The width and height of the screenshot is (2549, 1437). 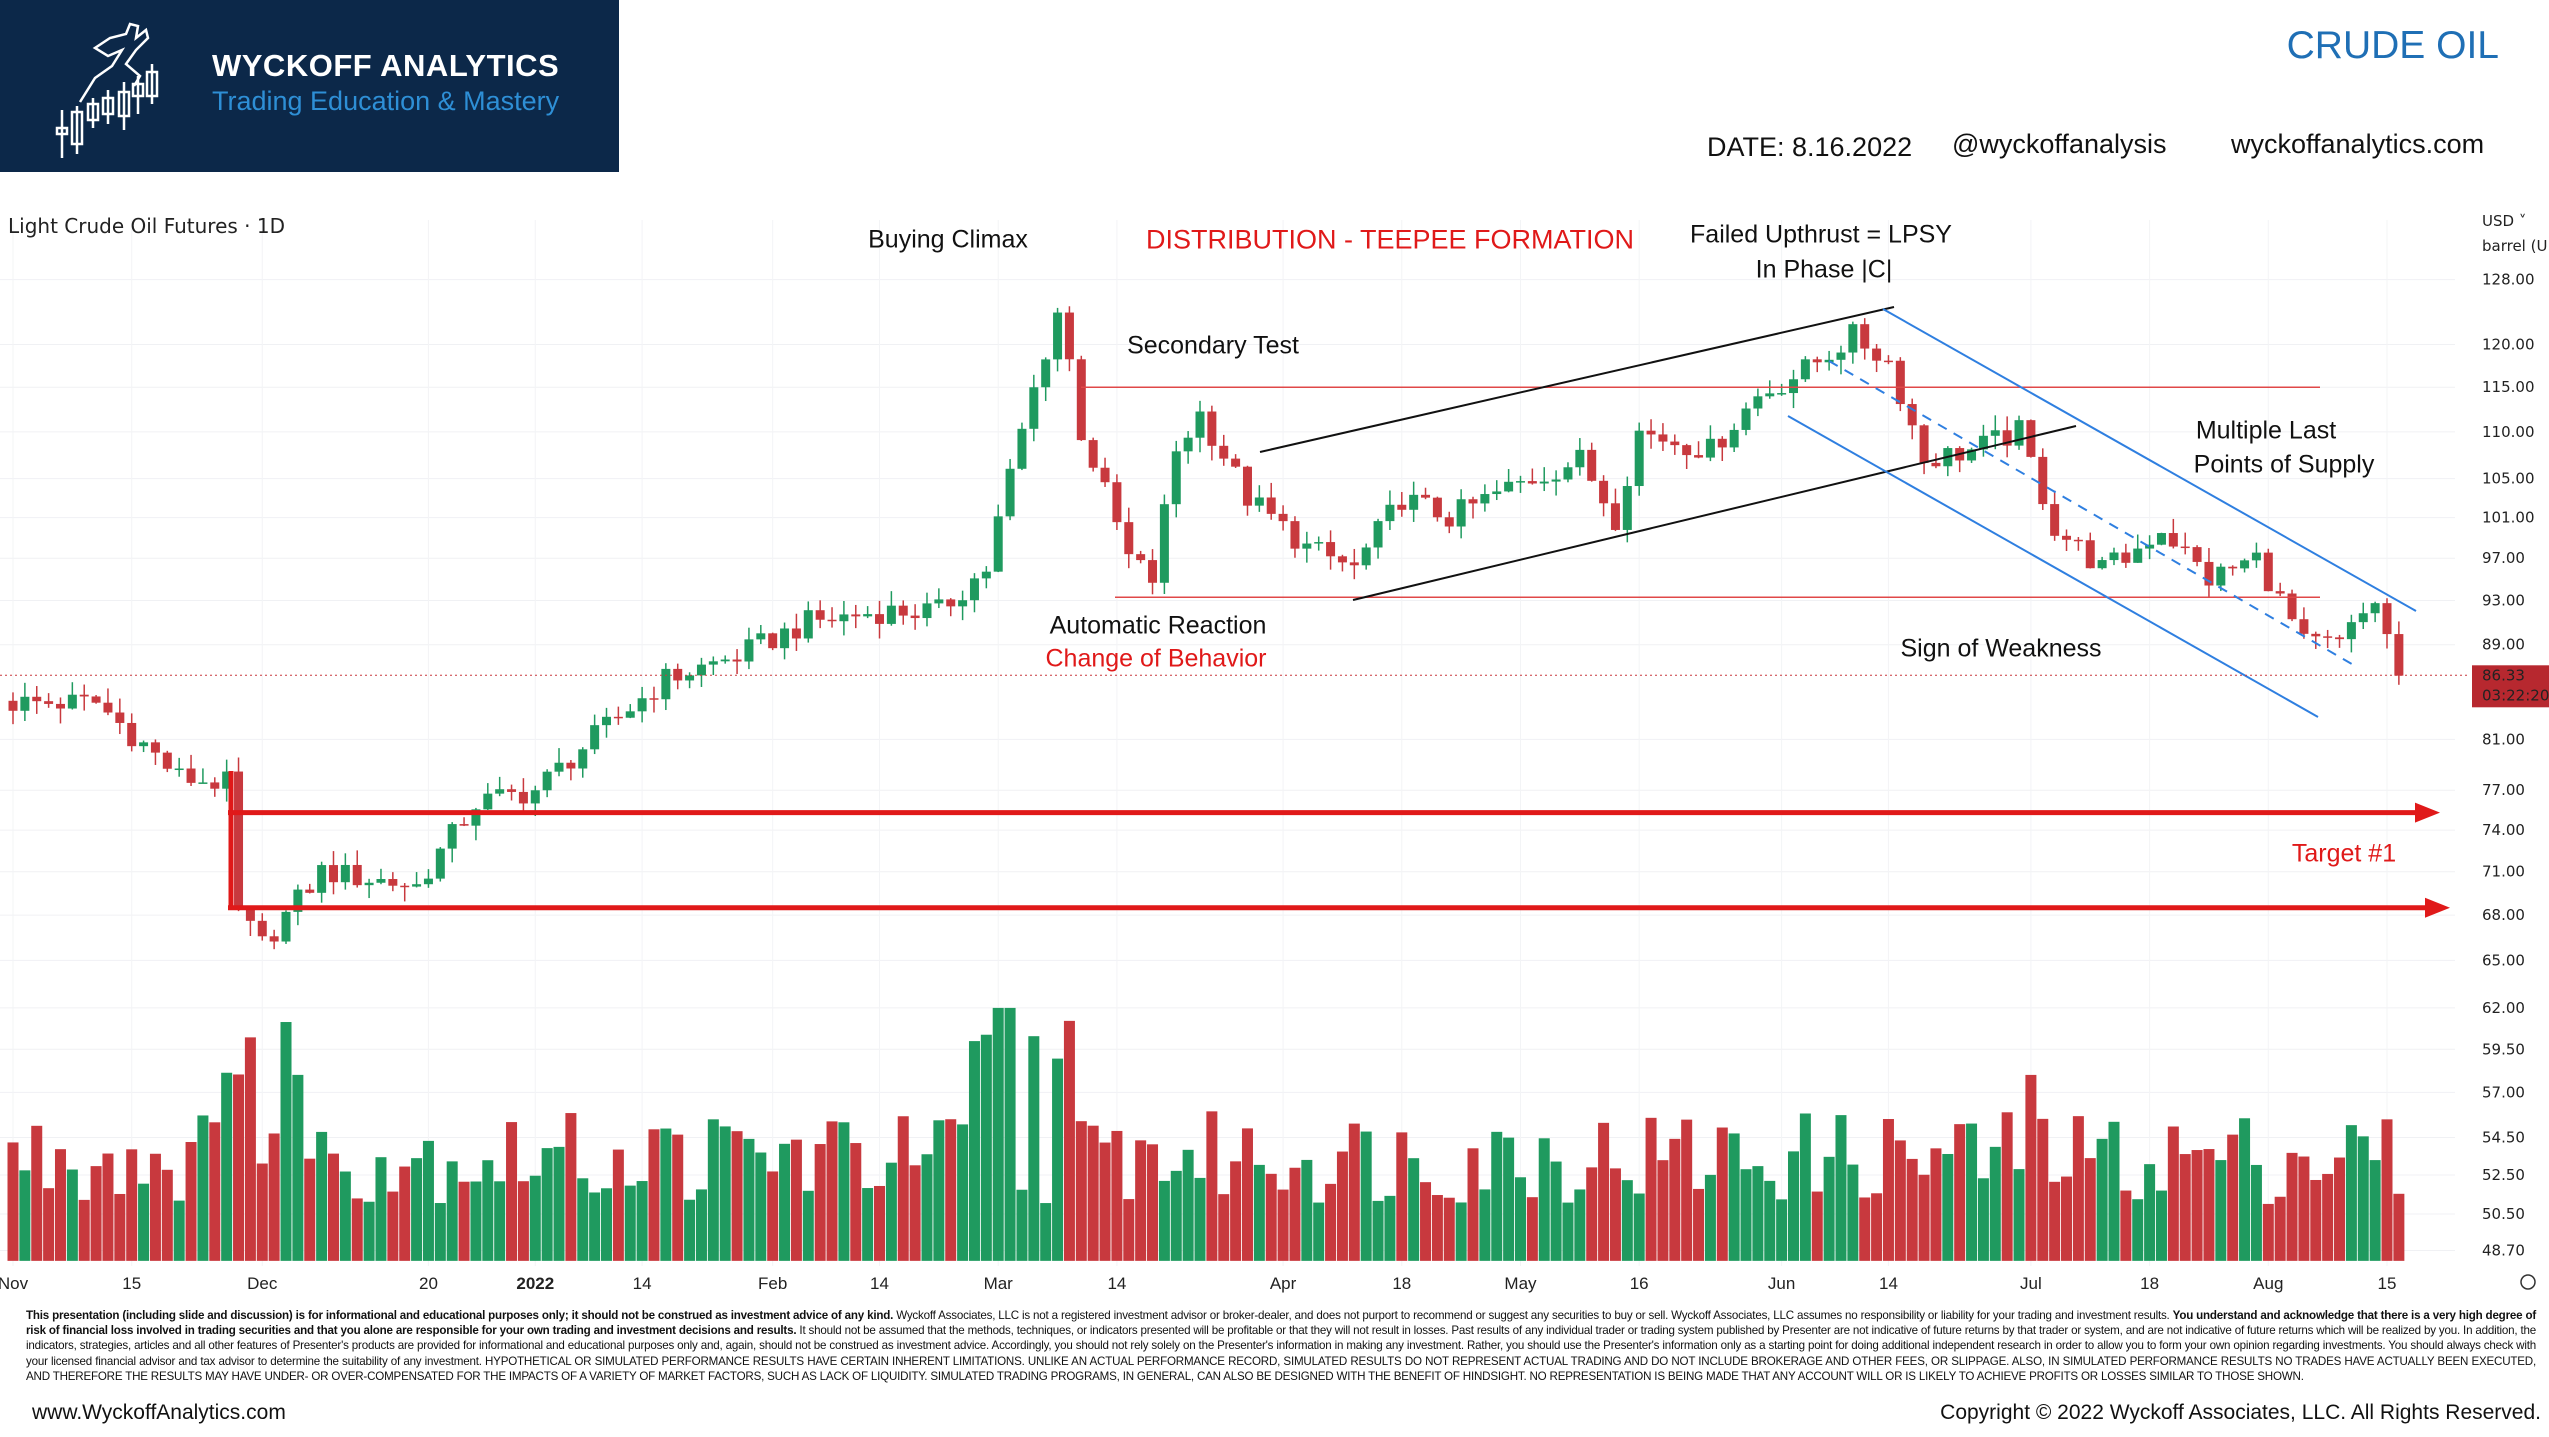 What do you see at coordinates (642, 1283) in the screenshot?
I see `x-tick-label: 14` at bounding box center [642, 1283].